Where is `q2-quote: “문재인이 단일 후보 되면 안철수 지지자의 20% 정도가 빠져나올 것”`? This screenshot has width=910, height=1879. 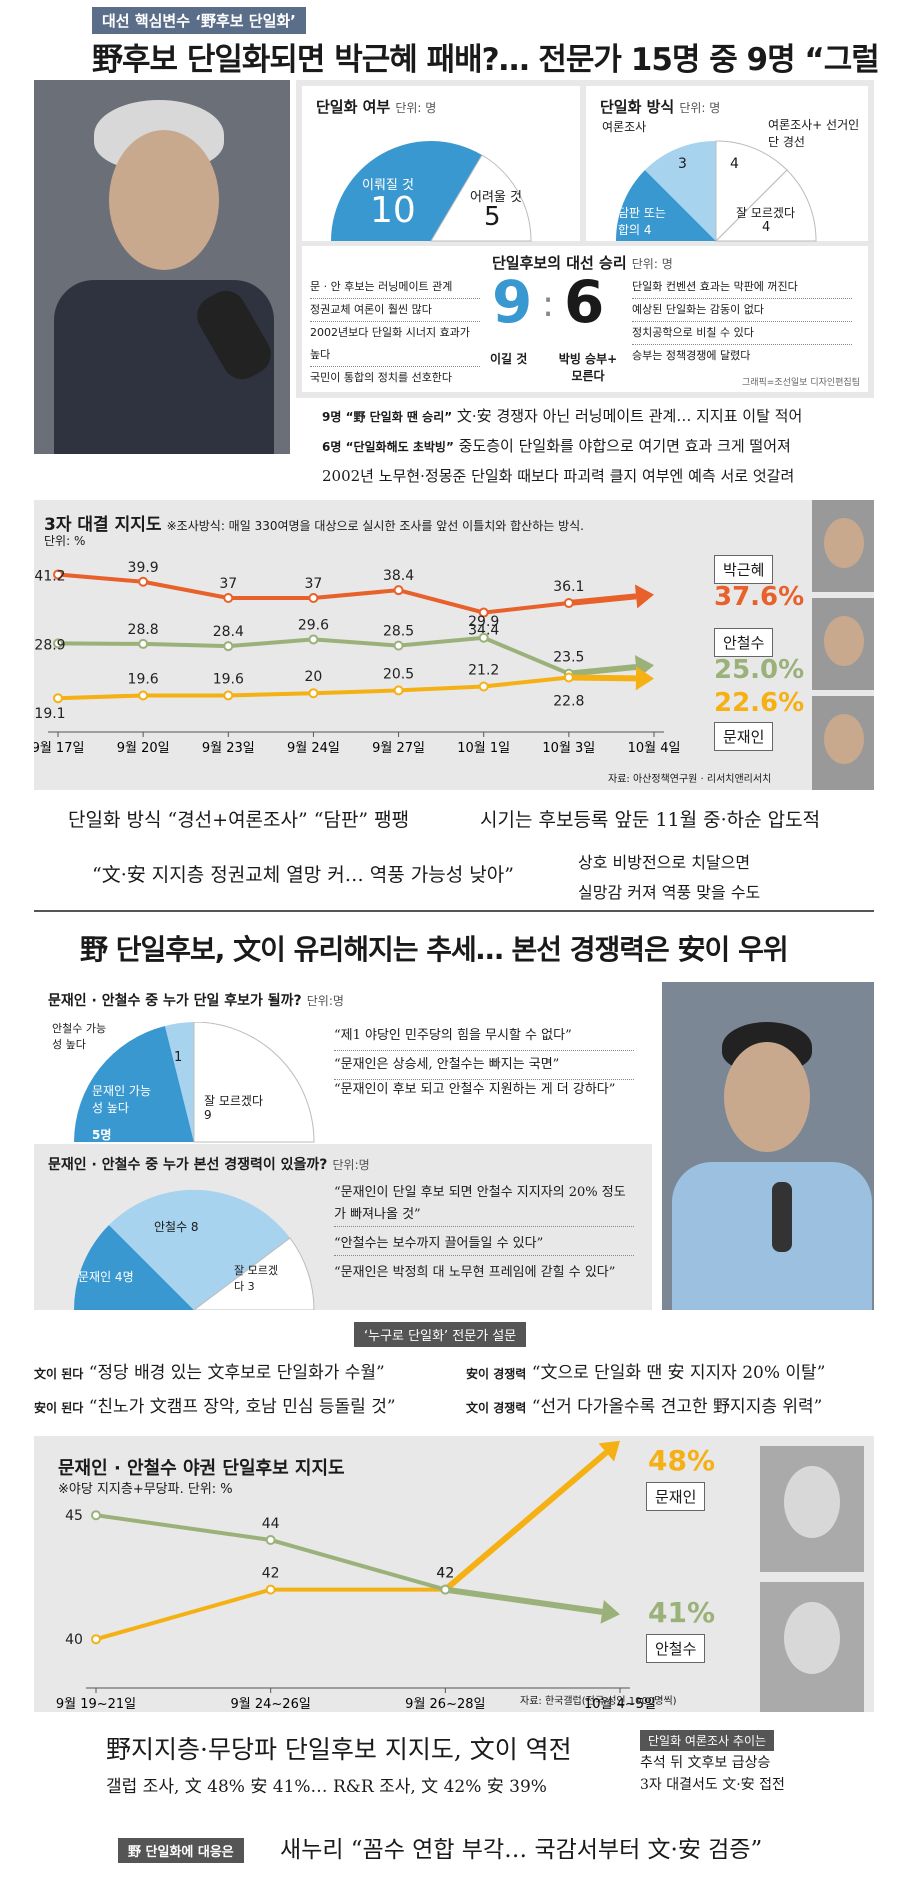
q2-quote: “문재인이 단일 후보 되면 안철수 지지자의 20% 정도가 빠져나올 것” is located at coordinates (484, 1204).